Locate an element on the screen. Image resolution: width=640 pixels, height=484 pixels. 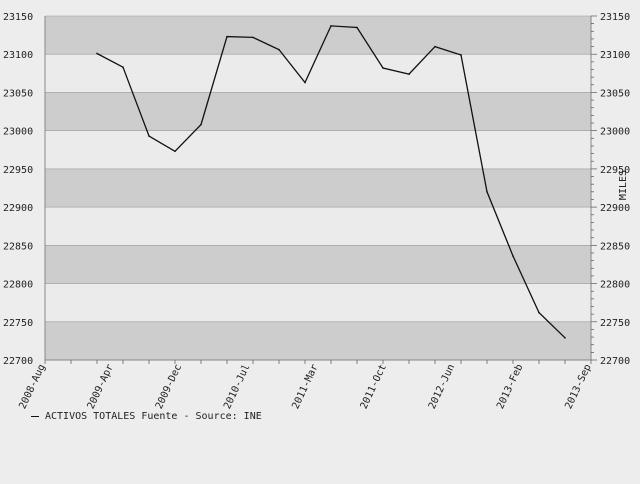
y-tick-label-right: 23100 is located at coordinates (615, 55).